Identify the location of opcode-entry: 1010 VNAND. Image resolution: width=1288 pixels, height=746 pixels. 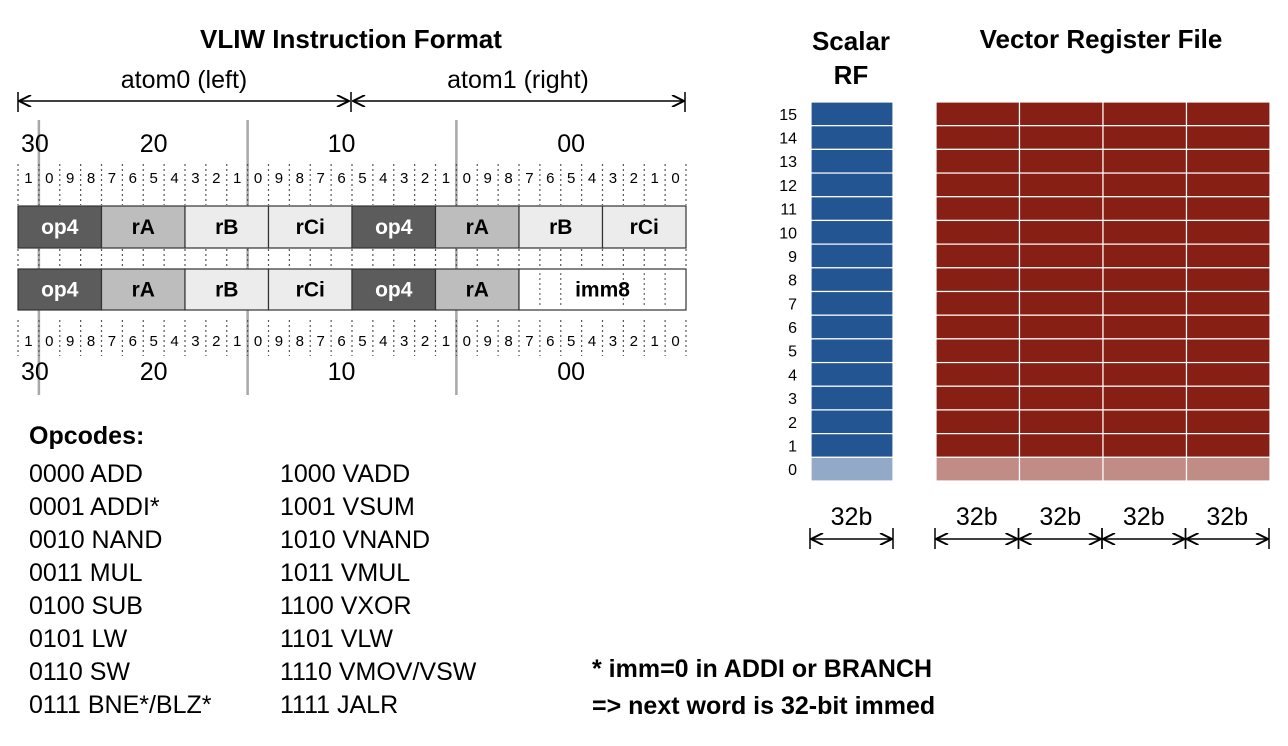
(355, 540).